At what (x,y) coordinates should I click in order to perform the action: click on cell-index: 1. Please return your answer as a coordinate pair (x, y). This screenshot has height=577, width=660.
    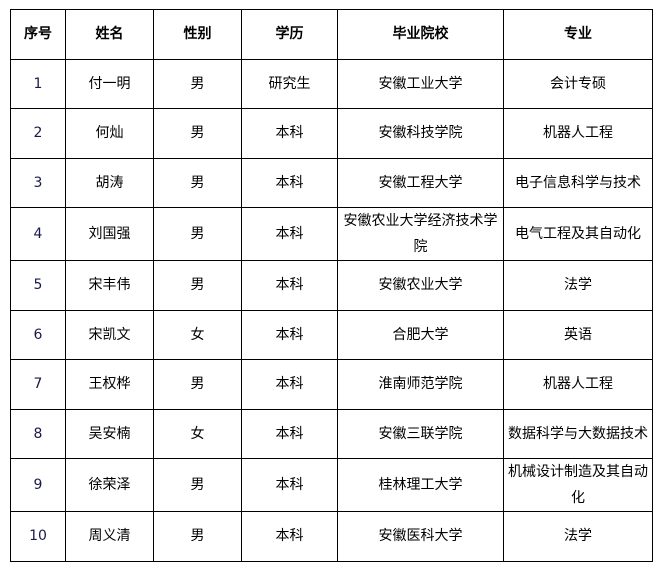
    Looking at the image, I should click on (38, 83).